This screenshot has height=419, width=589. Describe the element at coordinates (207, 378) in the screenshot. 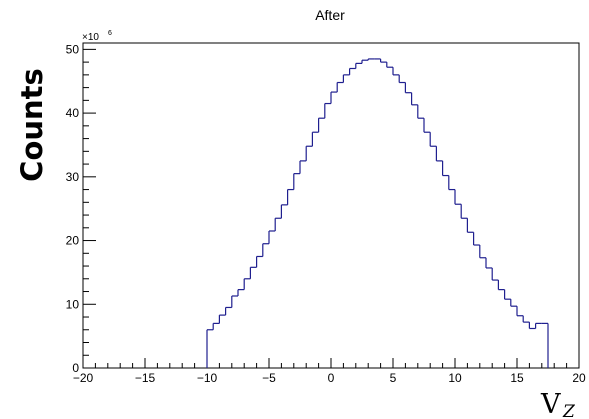

I see `x-tick-label: −10` at that location.